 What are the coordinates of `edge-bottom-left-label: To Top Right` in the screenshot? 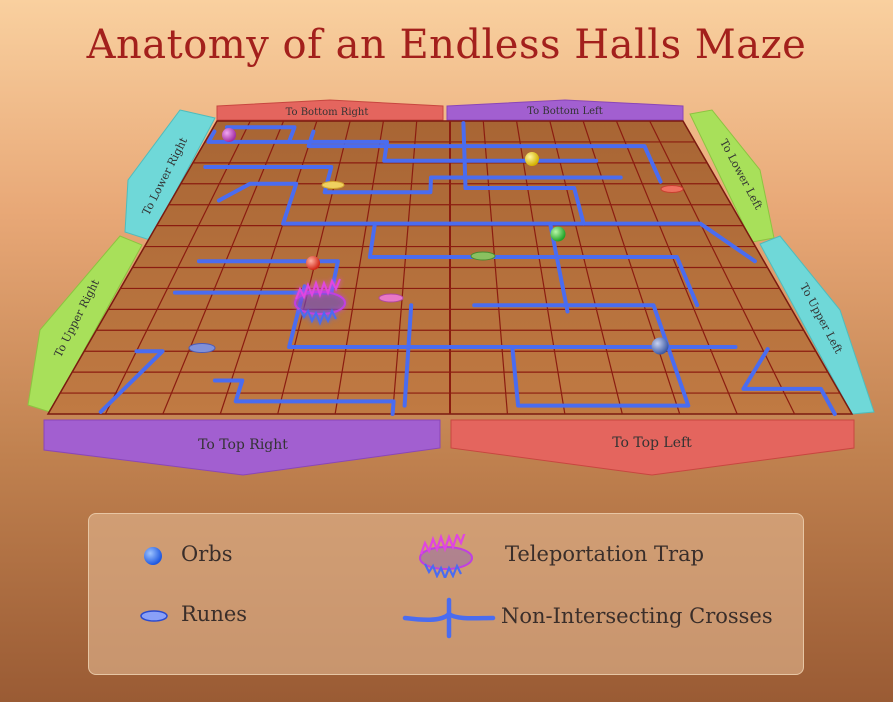 It's located at (243, 445).